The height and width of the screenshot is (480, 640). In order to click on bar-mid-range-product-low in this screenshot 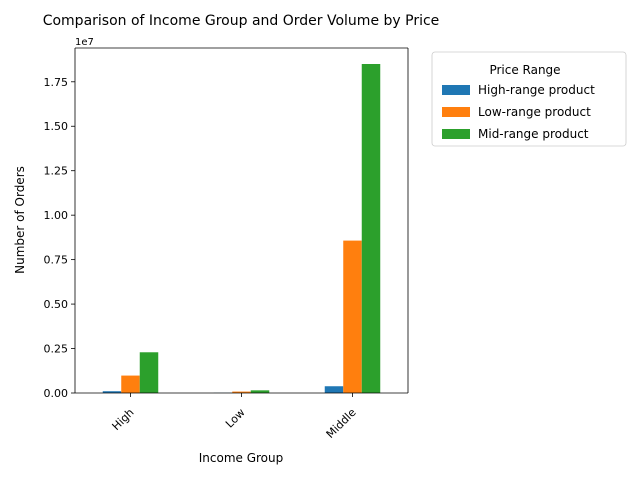, I will do `click(260, 391)`.